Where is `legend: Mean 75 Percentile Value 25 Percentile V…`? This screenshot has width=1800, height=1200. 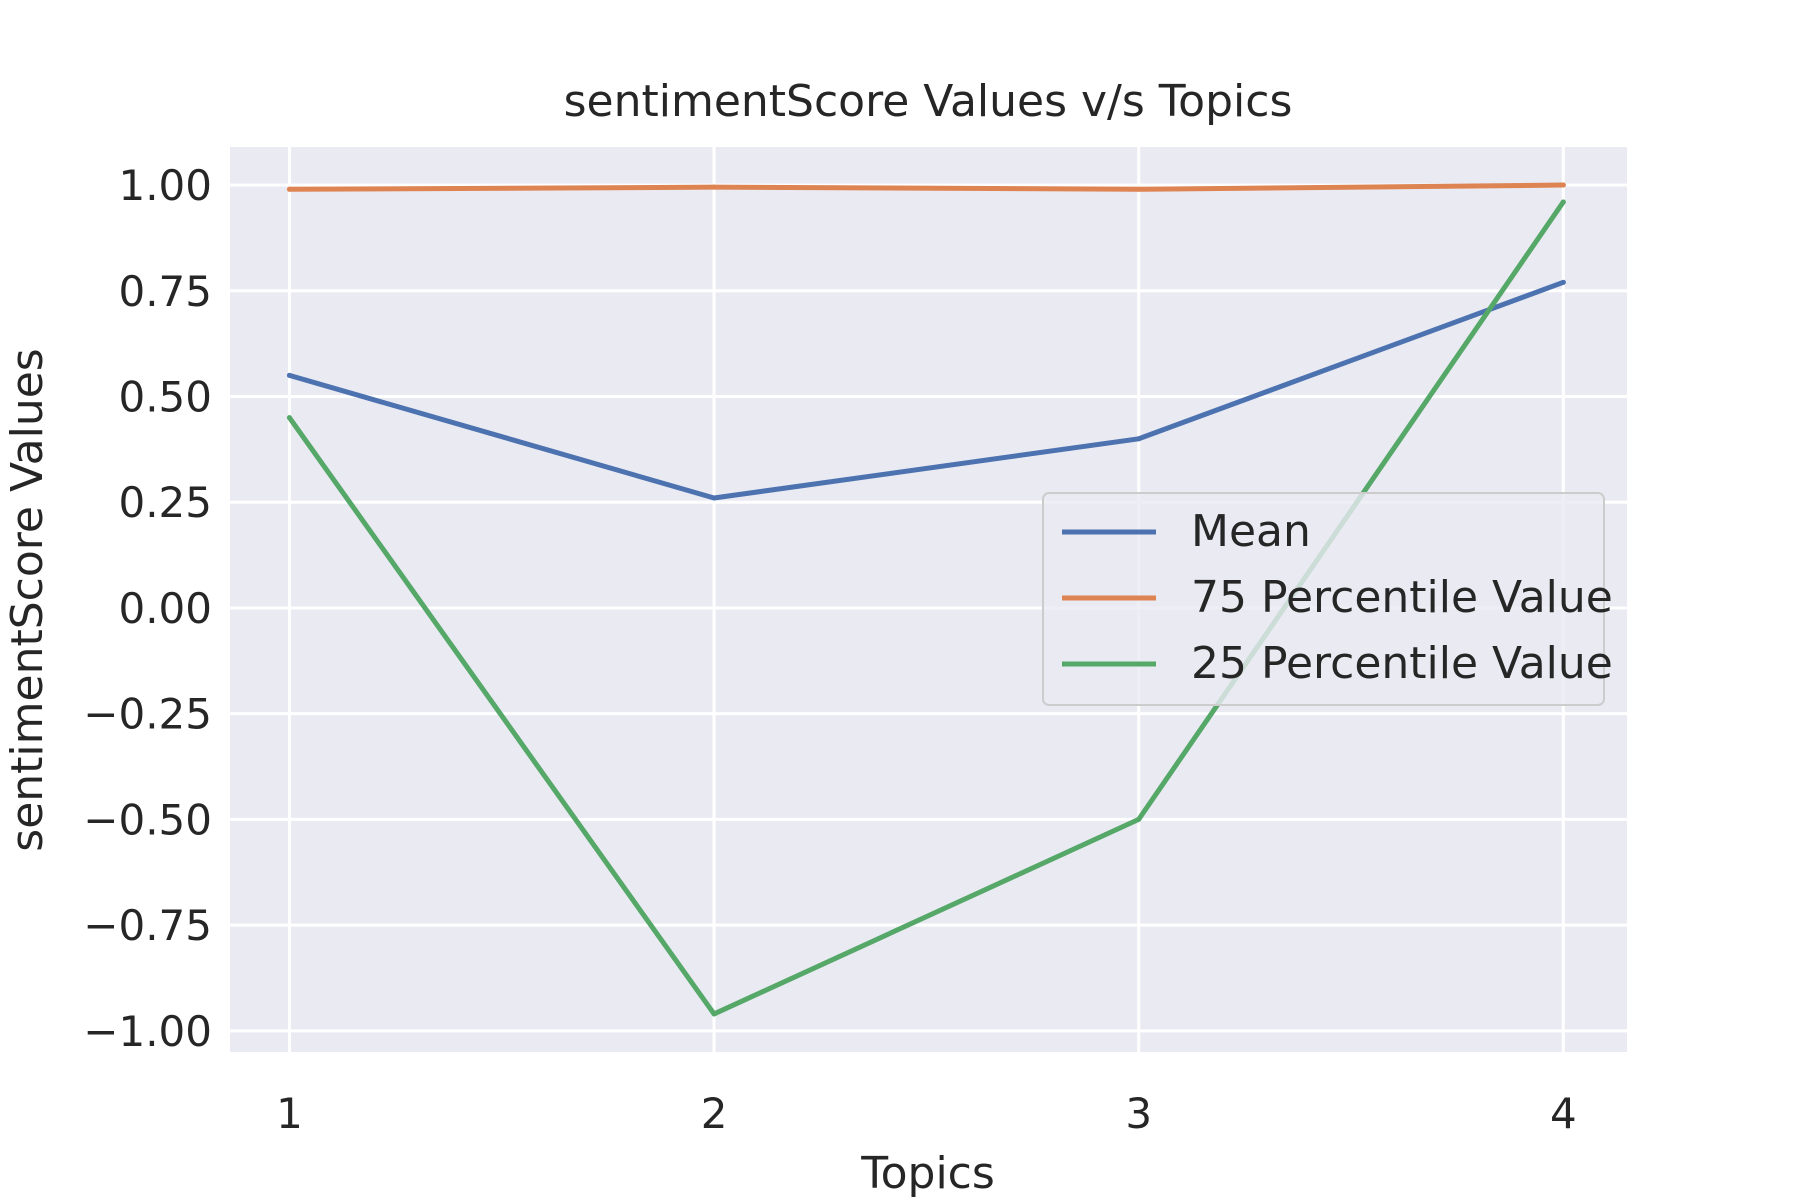
legend: Mean 75 Percentile Value 25 Percentile V… is located at coordinates (1327, 599).